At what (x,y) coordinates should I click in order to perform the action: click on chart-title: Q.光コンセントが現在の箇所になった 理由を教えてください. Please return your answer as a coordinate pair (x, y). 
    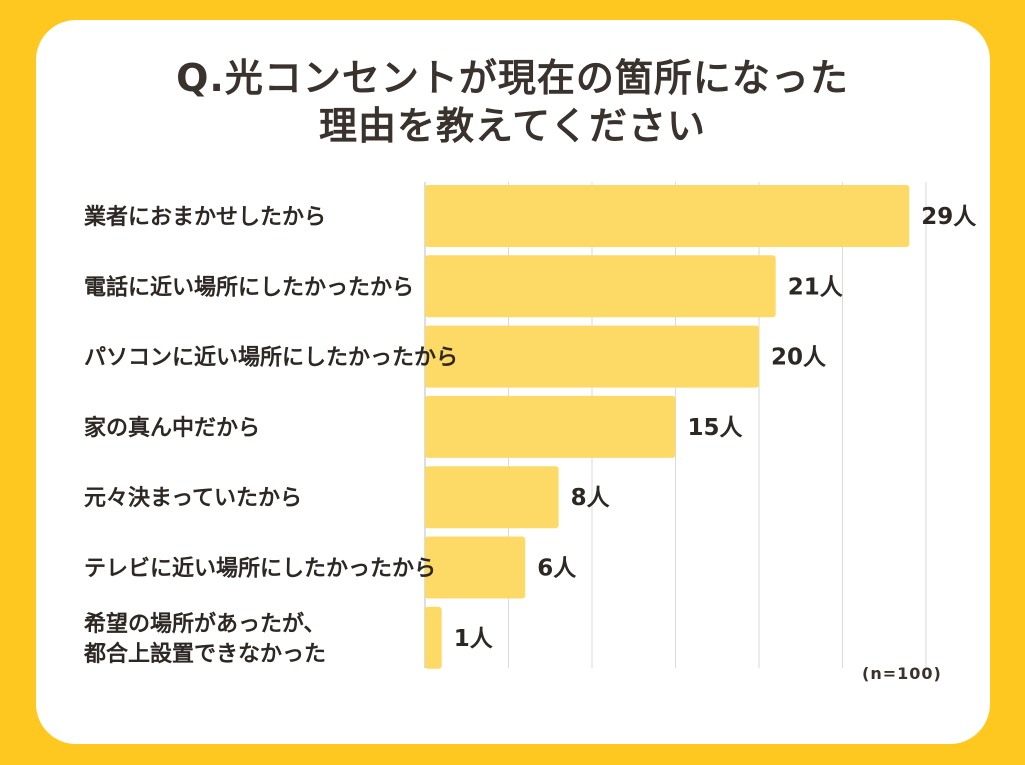
    Looking at the image, I should click on (512, 102).